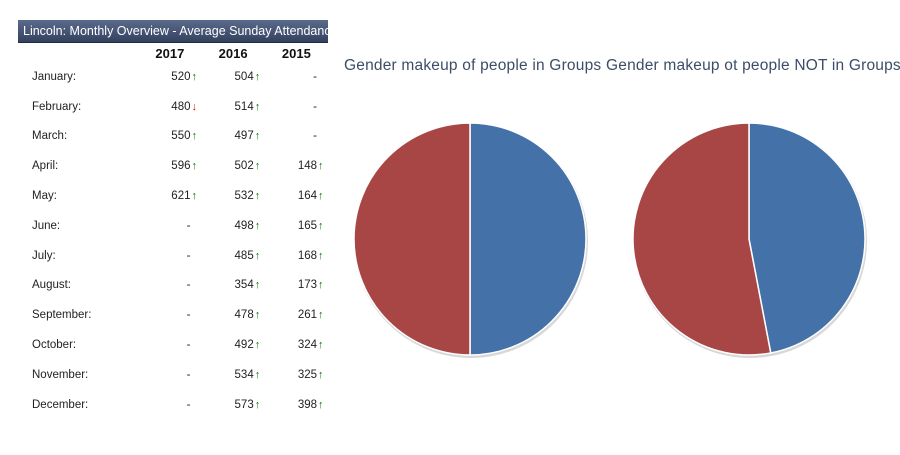 The height and width of the screenshot is (455, 900). Describe the element at coordinates (194, 106) in the screenshot. I see `arrow-down-icon: ↓` at that location.